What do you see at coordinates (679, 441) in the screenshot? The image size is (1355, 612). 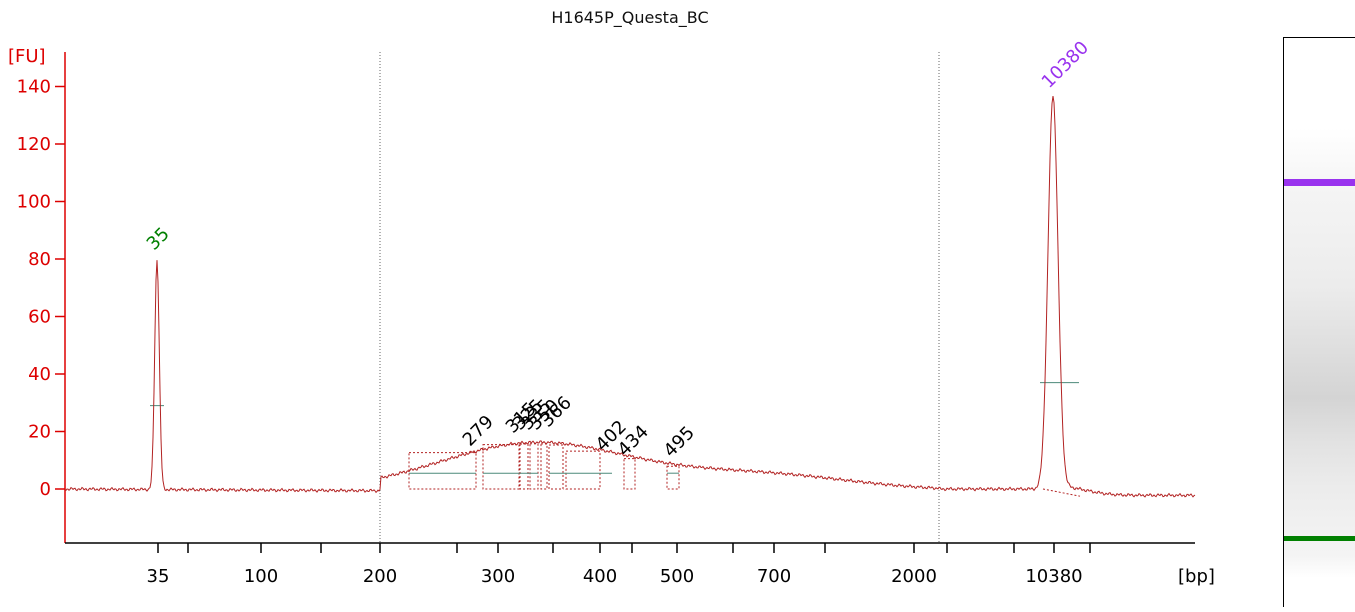 I see `peak-label: 495` at bounding box center [679, 441].